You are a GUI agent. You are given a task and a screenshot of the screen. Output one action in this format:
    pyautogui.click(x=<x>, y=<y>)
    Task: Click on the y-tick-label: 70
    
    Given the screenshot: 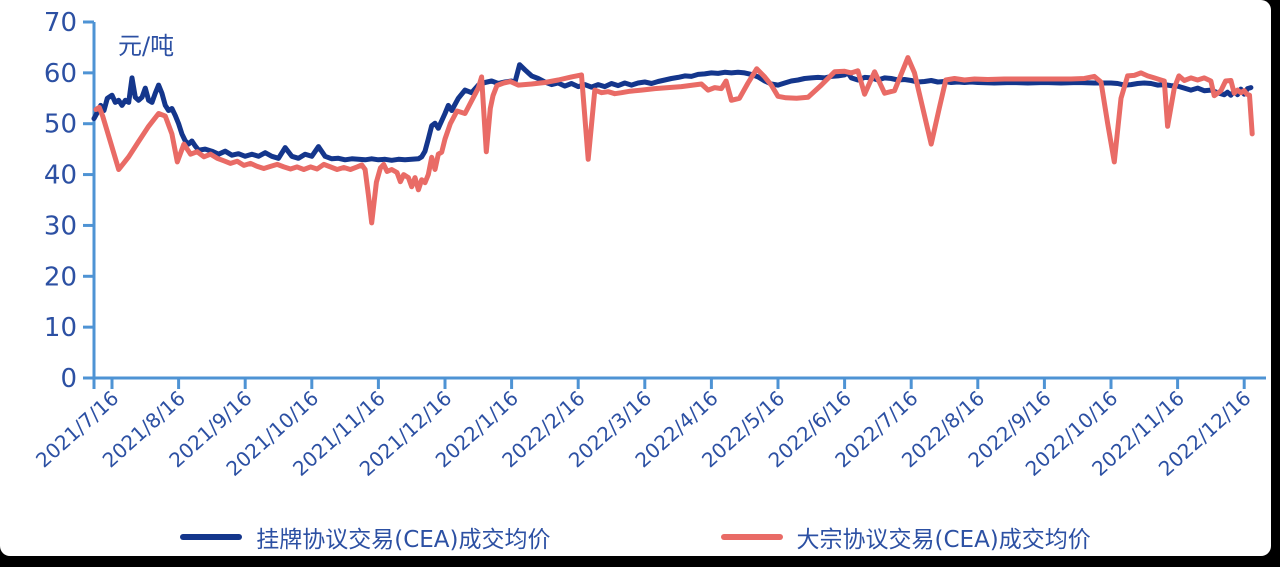 What is the action you would take?
    pyautogui.click(x=60, y=23)
    